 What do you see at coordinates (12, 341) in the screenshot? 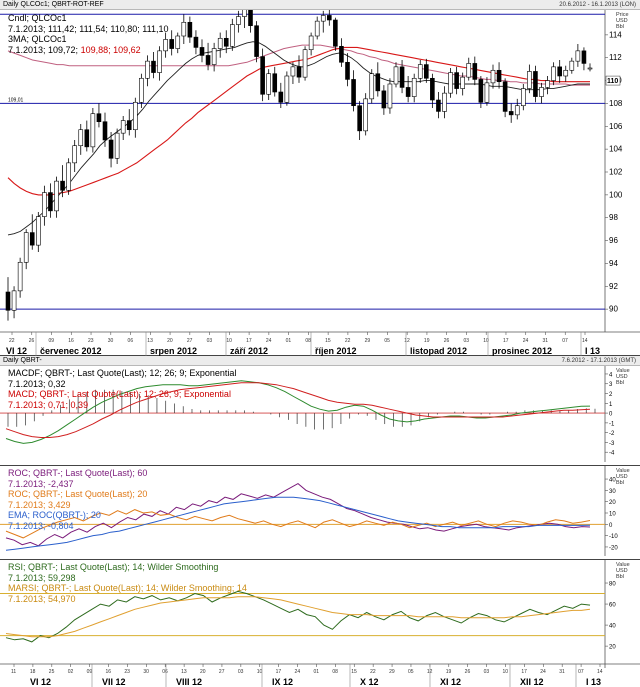
I see `price-x-day-label: 22` at bounding box center [12, 341].